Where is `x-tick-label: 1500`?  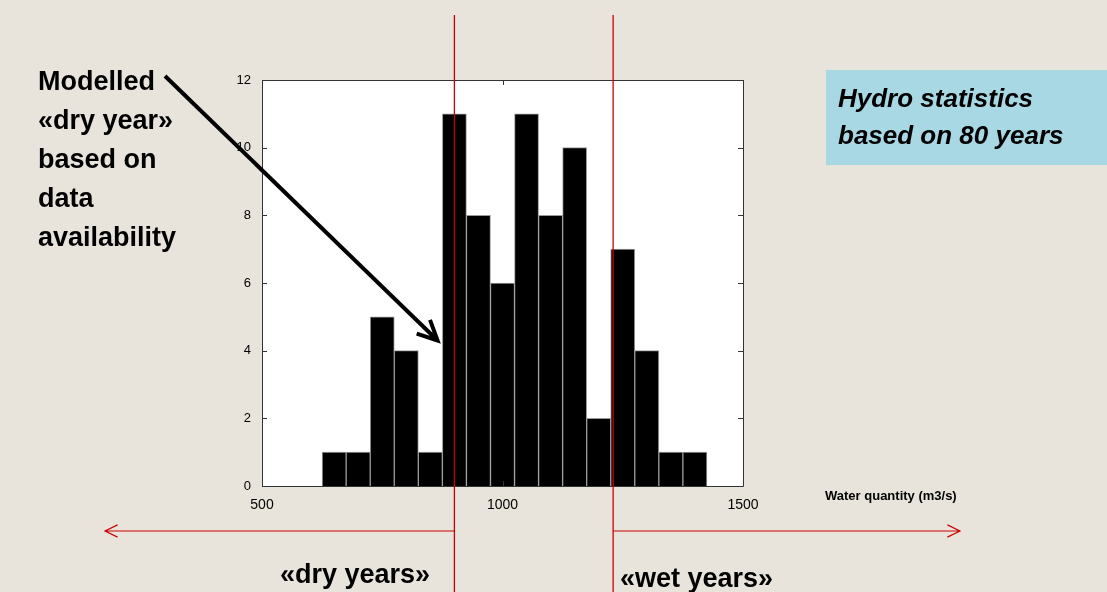 x-tick-label: 1500 is located at coordinates (743, 504).